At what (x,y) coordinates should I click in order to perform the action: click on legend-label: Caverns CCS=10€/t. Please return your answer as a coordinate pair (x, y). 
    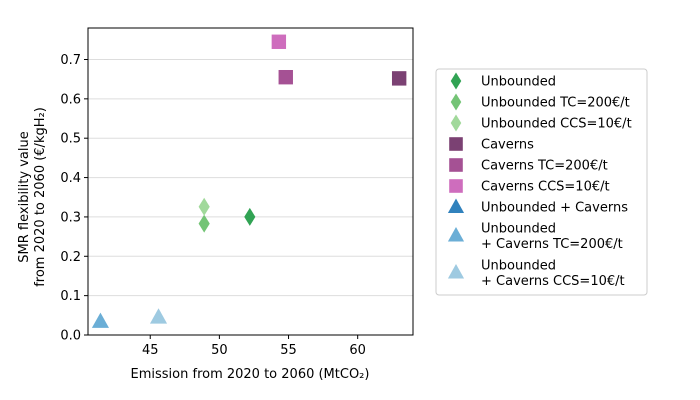
    Looking at the image, I should click on (545, 187).